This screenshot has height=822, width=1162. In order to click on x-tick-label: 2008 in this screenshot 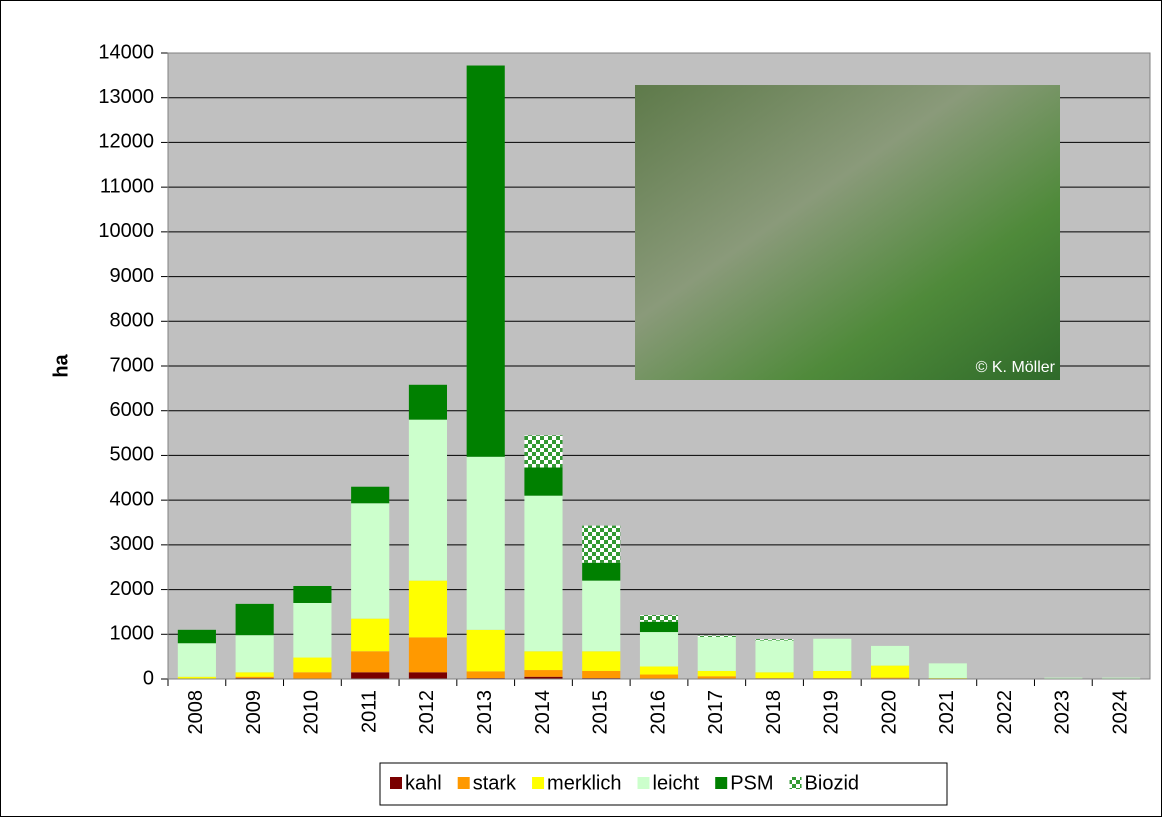, I will do `click(196, 712)`.